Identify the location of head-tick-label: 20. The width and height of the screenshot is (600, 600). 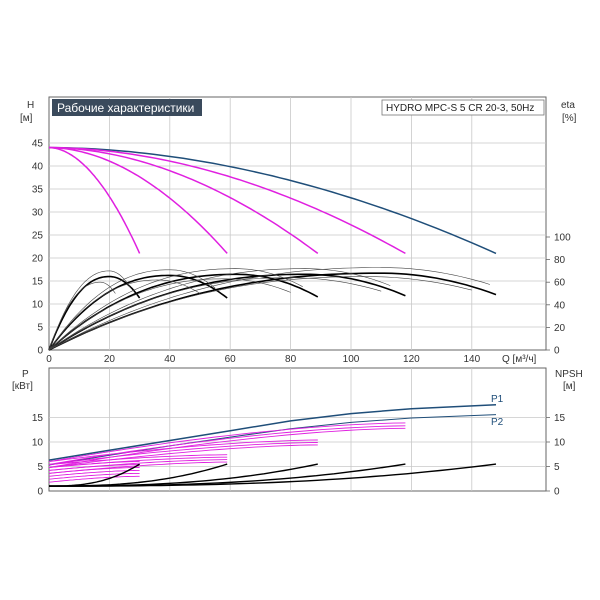
(38, 259).